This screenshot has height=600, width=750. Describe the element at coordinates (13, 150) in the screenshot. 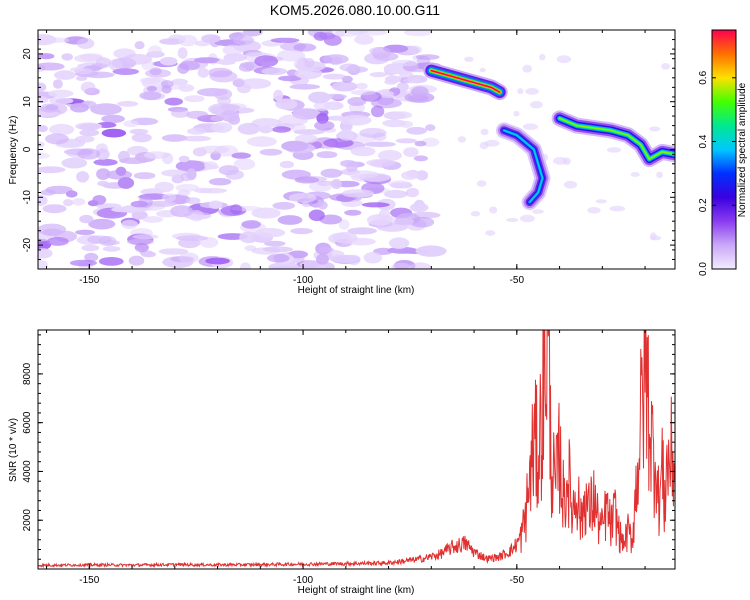

I see `heatmap-y-axis-label: Frequency (Hz)` at that location.